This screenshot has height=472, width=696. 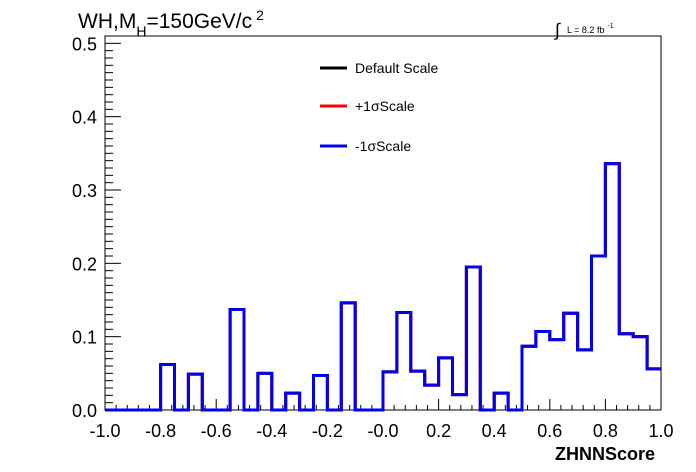 I want to click on lumi-integral-sign: ∫, so click(x=557, y=30).